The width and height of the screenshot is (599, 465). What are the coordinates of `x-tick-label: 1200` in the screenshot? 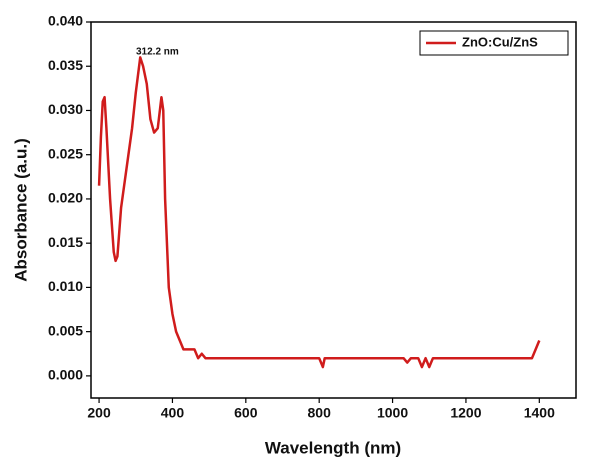 It's located at (465, 413).